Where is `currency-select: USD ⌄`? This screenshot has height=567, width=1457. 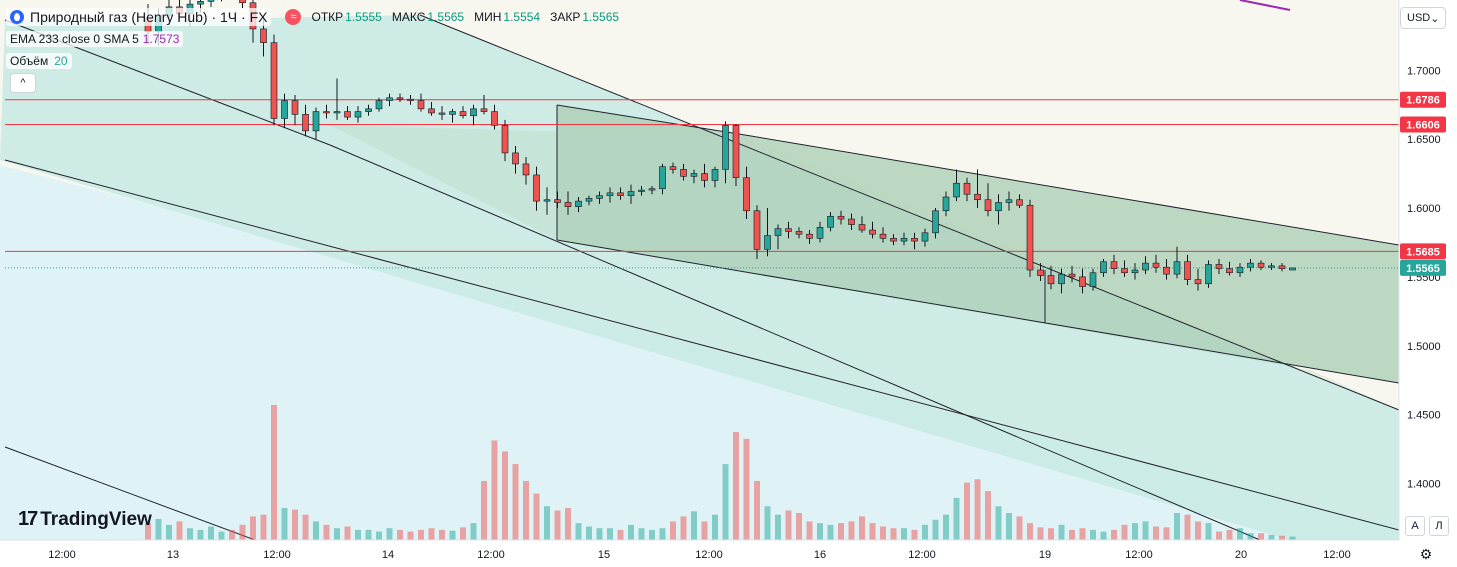 currency-select: USD ⌄ is located at coordinates (1423, 18).